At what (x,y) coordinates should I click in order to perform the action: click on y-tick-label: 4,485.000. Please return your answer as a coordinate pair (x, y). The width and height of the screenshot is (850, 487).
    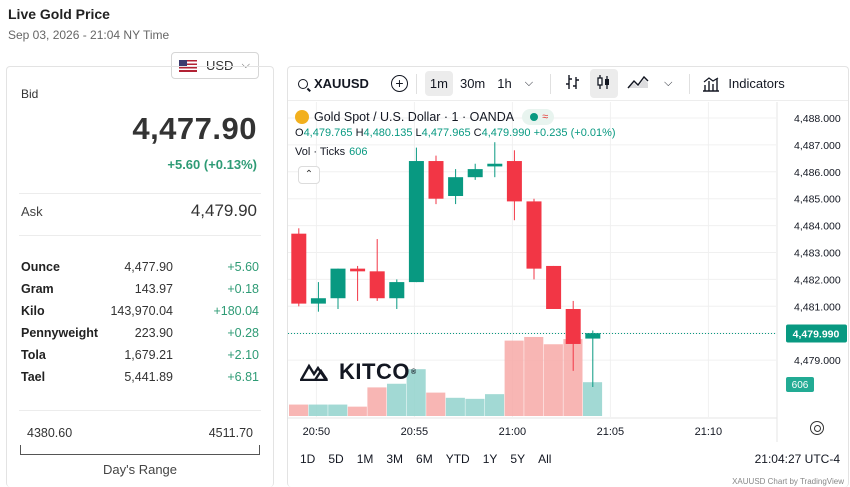
    Looking at the image, I should click on (817, 200).